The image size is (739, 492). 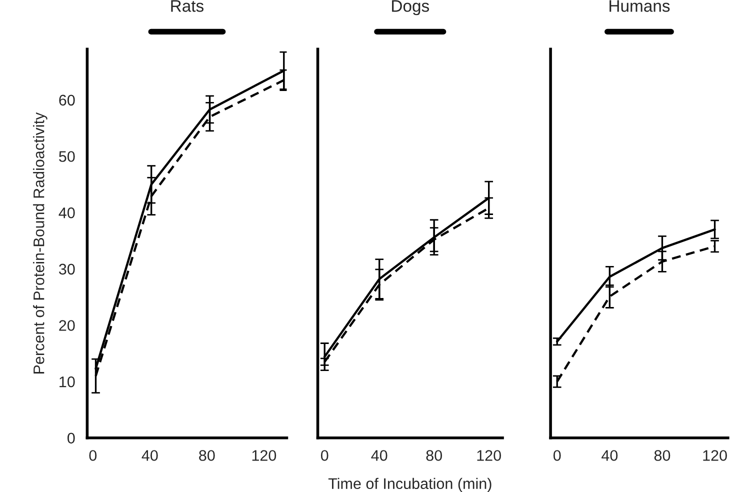 What do you see at coordinates (410, 485) in the screenshot?
I see `x-axis-title: Time of Incubation (min)` at bounding box center [410, 485].